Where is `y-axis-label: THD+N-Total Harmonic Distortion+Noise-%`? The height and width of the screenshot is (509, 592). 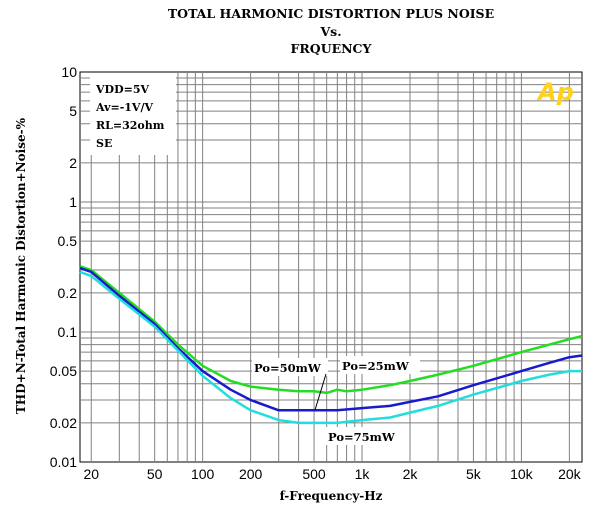
y-axis-label: THD+N-Total Harmonic Distortion+Noise-% is located at coordinates (21, 265).